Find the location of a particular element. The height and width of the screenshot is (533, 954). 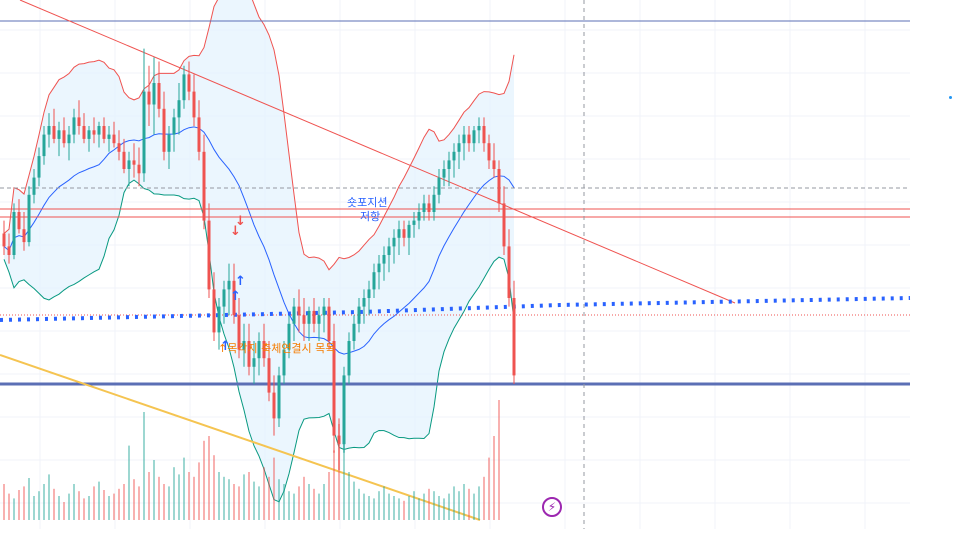

dotted-projection-line is located at coordinates (455, 309).